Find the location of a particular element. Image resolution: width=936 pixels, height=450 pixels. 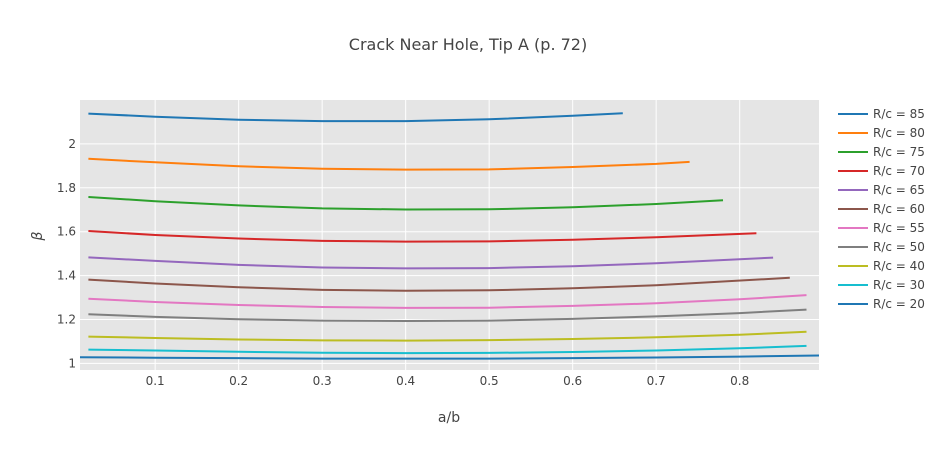

x-tick-labels: 0.1 0.2 0.3 0.4 0.5 0.6 0.7 0.8 is located at coordinates (448, 381).